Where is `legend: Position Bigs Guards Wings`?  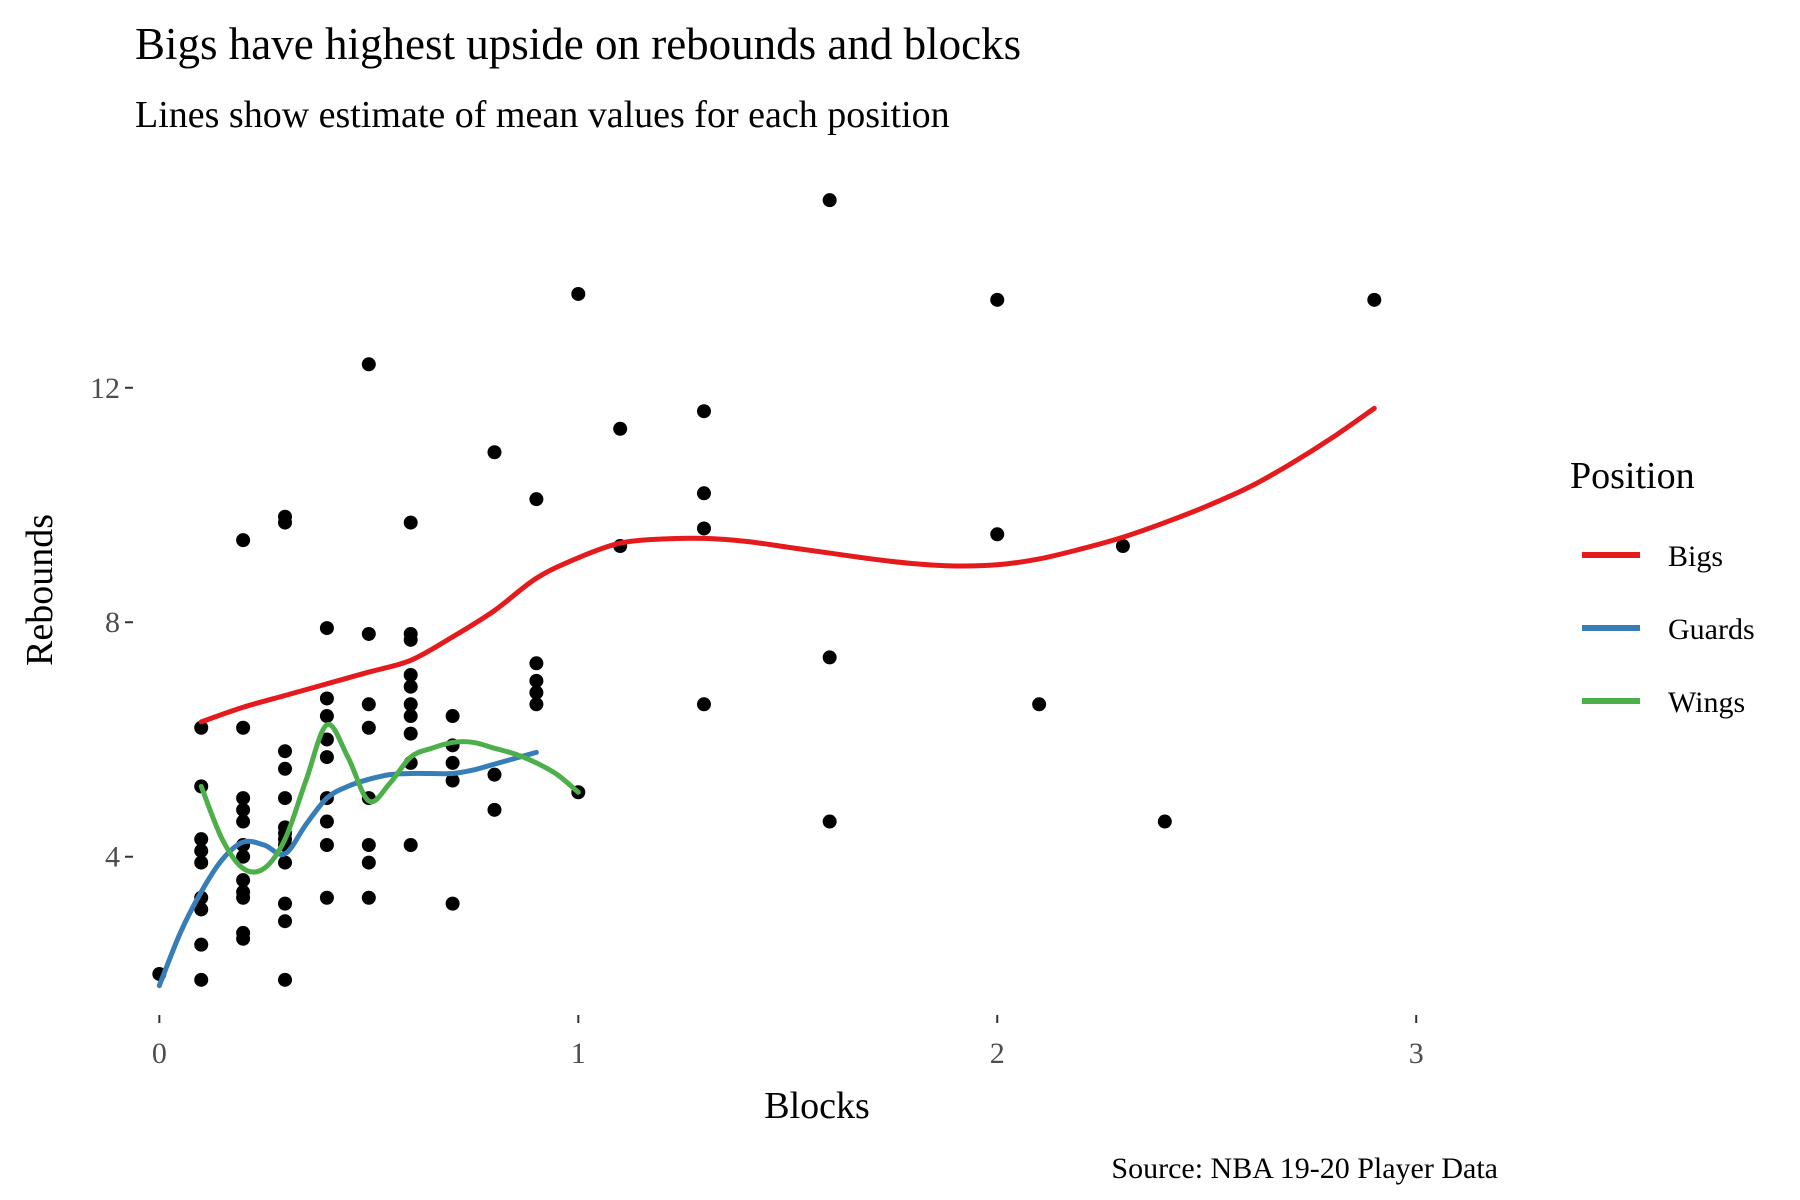
legend: Position Bigs Guards Wings is located at coordinates (1662, 587).